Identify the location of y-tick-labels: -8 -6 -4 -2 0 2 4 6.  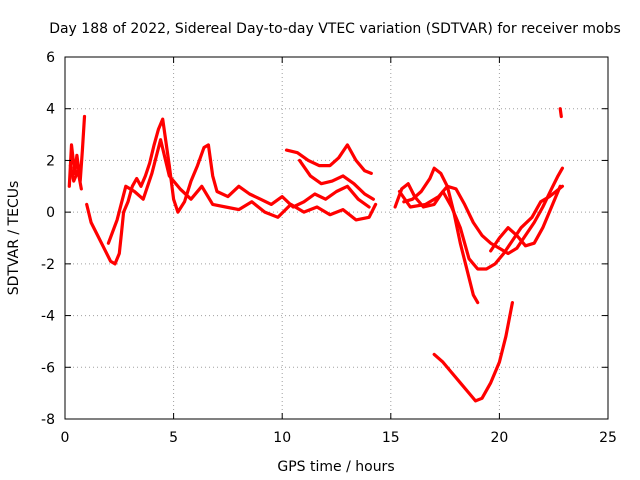
(48, 239).